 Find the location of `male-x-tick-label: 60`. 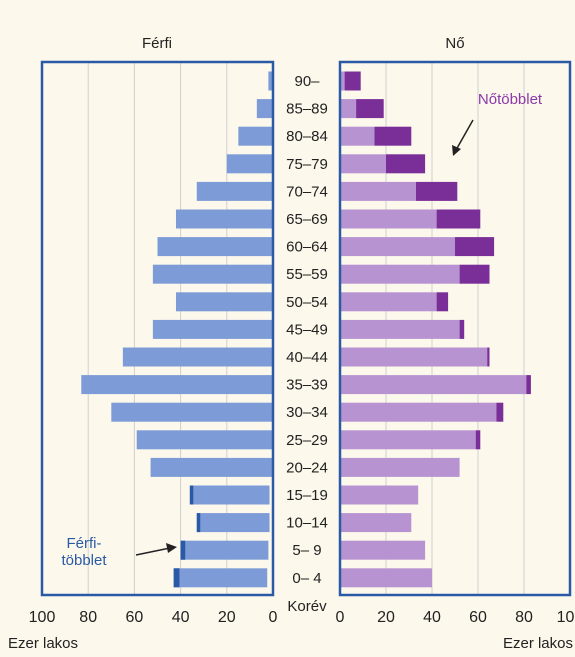

male-x-tick-label: 60 is located at coordinates (135, 617).